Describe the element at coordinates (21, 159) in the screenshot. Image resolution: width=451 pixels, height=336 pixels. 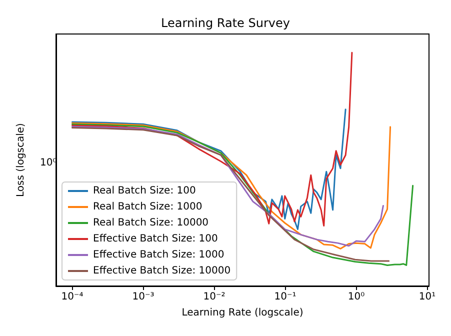
I see `y-axis-title: Loss (logscale)` at that location.